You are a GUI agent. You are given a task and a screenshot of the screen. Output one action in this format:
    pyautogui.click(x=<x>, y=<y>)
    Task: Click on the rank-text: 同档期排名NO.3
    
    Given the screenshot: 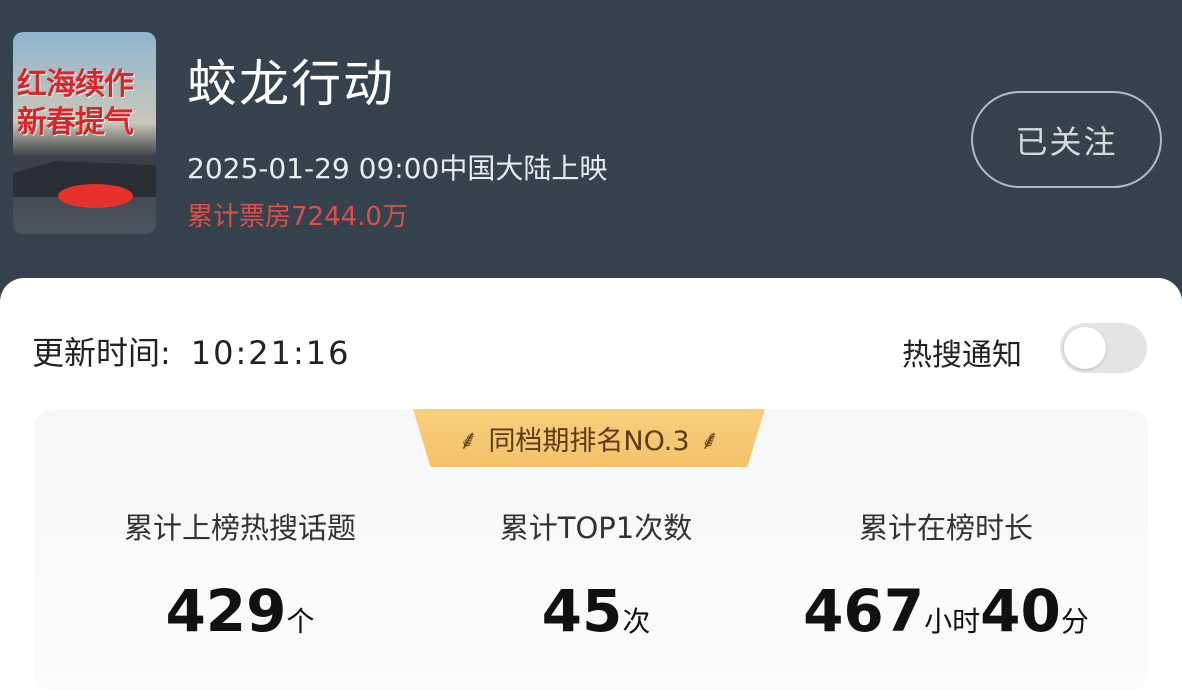 What is the action you would take?
    pyautogui.click(x=589, y=441)
    